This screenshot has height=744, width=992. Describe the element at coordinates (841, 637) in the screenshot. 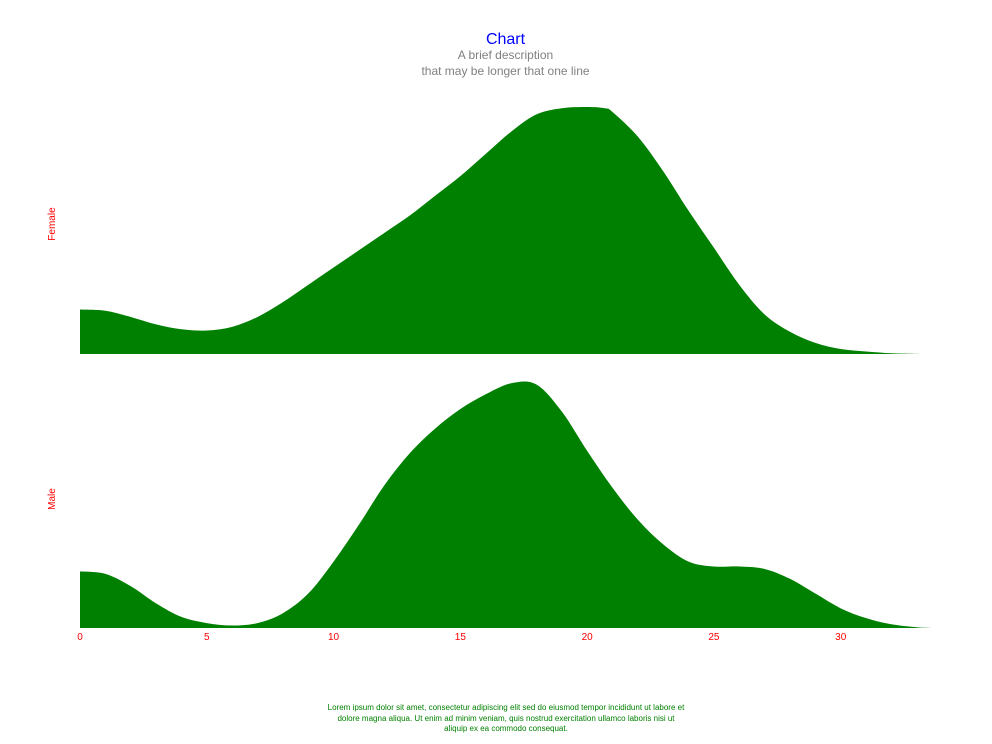

I see `x-tick-label-30: 30` at that location.